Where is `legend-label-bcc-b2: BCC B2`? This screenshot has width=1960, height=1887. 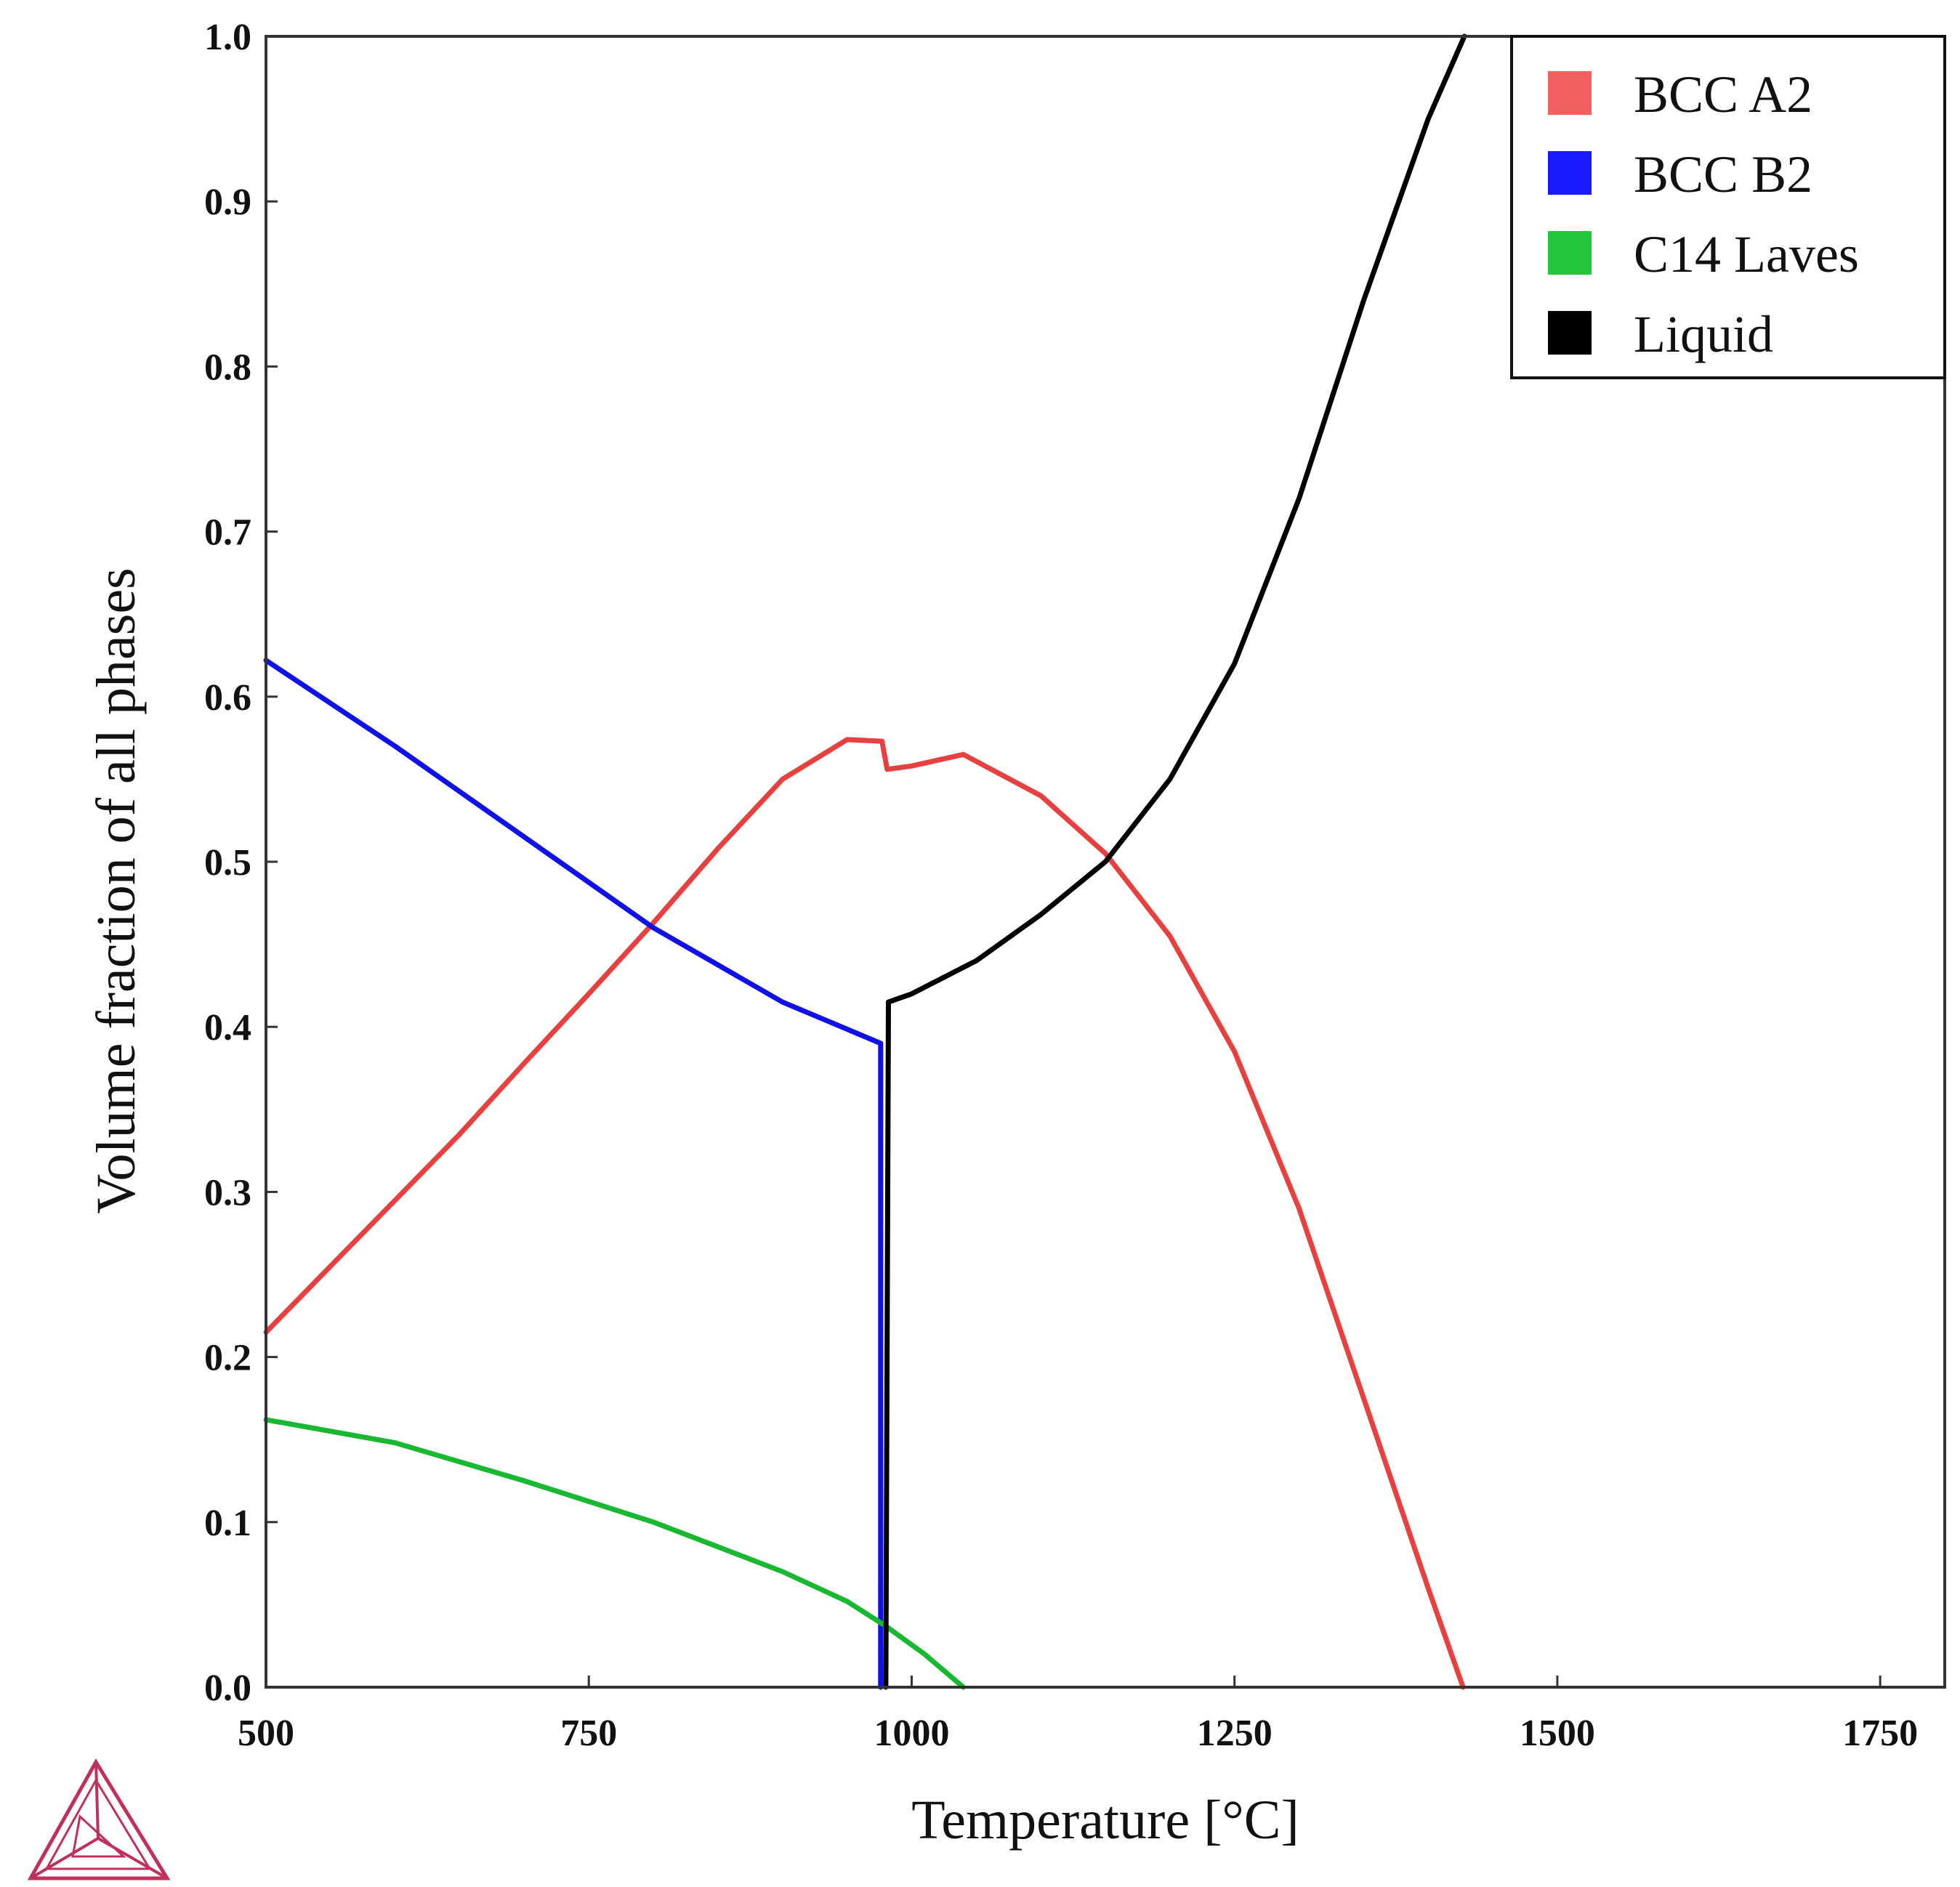
legend-label-bcc-b2: BCC B2 is located at coordinates (1723, 174).